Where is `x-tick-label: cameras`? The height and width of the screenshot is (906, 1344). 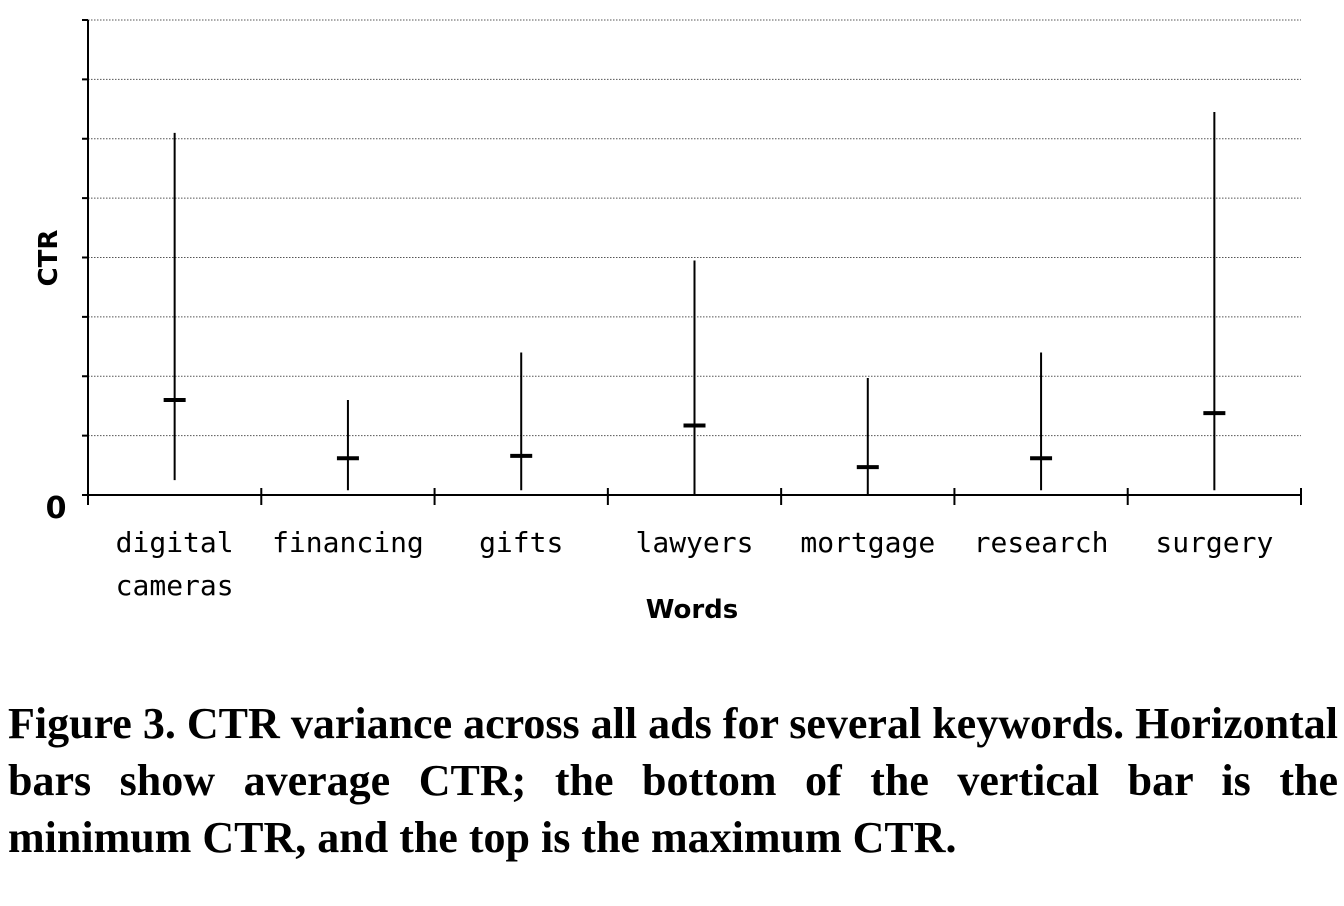 x-tick-label: cameras is located at coordinates (175, 585).